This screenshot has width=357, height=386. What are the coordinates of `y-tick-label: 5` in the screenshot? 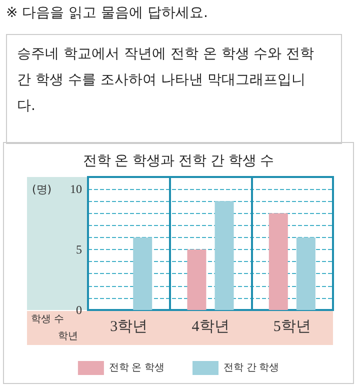 It's located at (79, 249).